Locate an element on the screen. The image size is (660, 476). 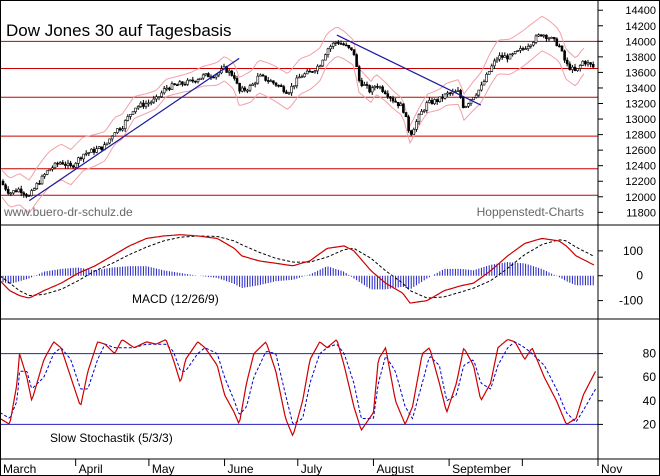
price-y-tick-label: 14400 is located at coordinates (640, 11).